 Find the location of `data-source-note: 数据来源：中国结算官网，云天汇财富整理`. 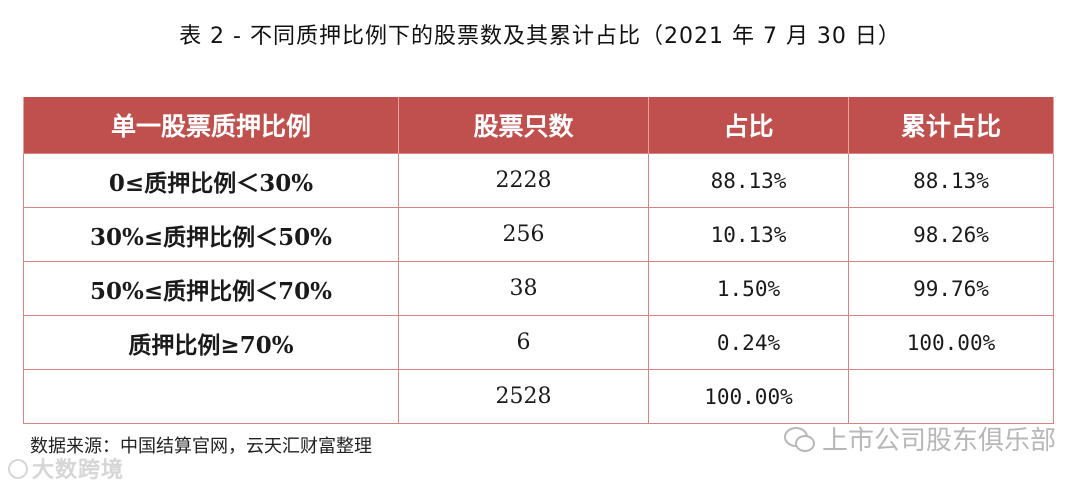

data-source-note: 数据来源：中国结算官网，云天汇财富整理 is located at coordinates (201, 446).